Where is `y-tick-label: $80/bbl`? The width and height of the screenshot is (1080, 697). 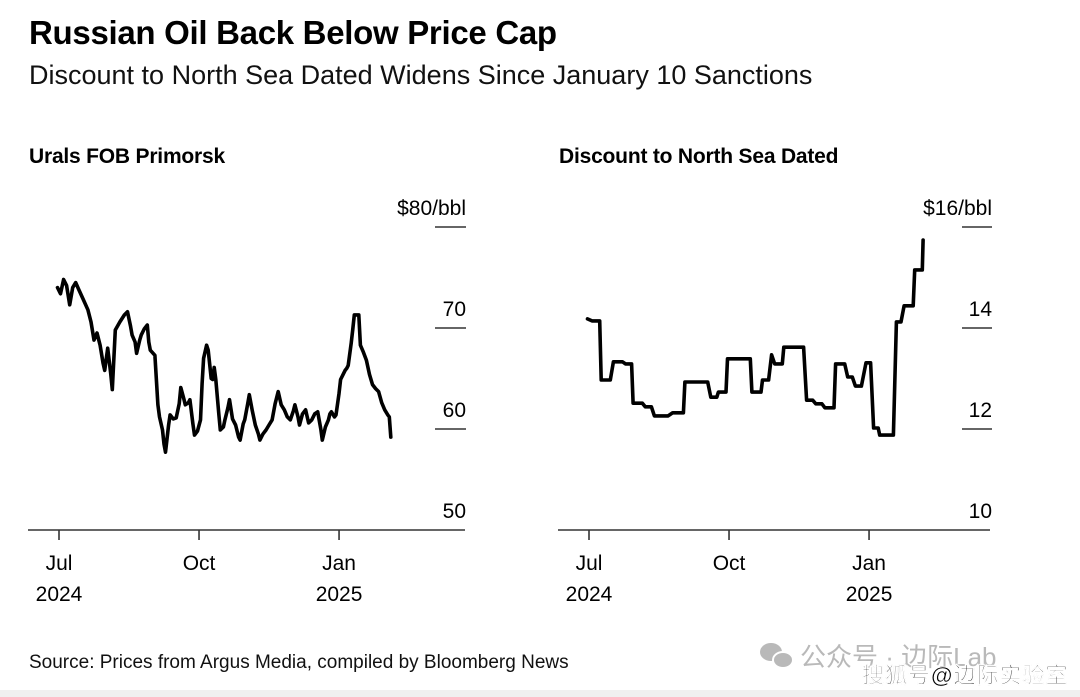 y-tick-label: $80/bbl is located at coordinates (431, 208).